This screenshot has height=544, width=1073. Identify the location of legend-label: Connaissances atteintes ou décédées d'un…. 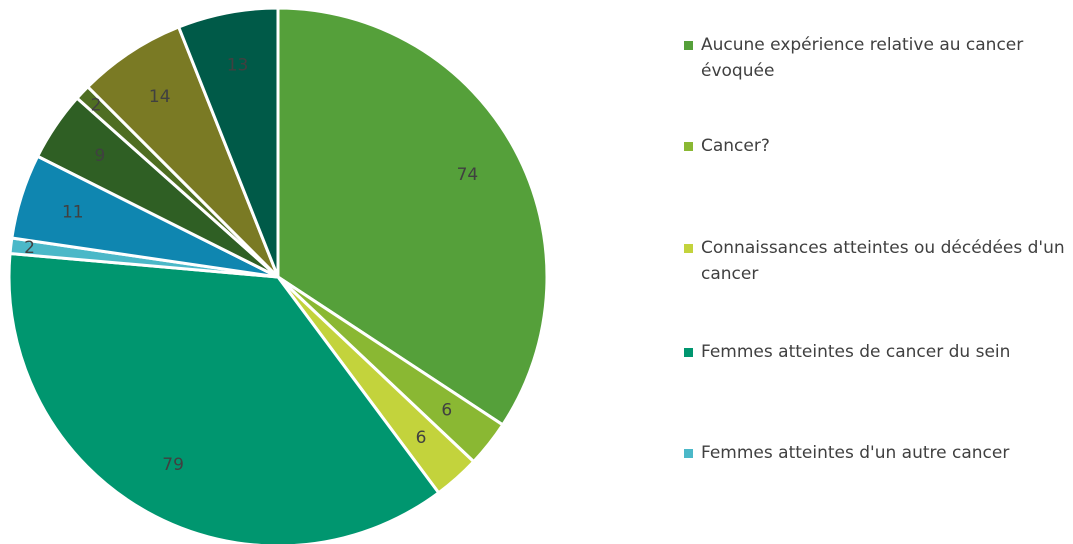
(883, 261).